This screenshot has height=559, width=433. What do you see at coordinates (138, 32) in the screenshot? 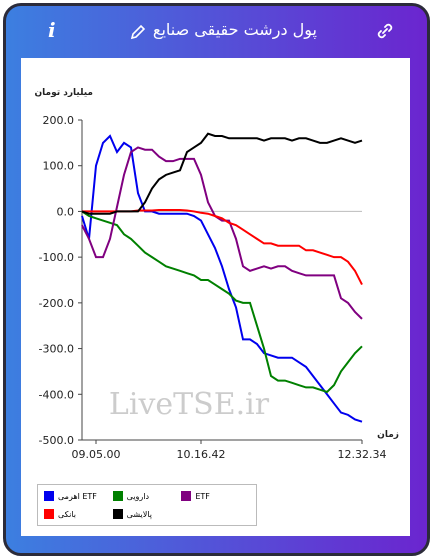
I see `edit-icon` at bounding box center [138, 32].